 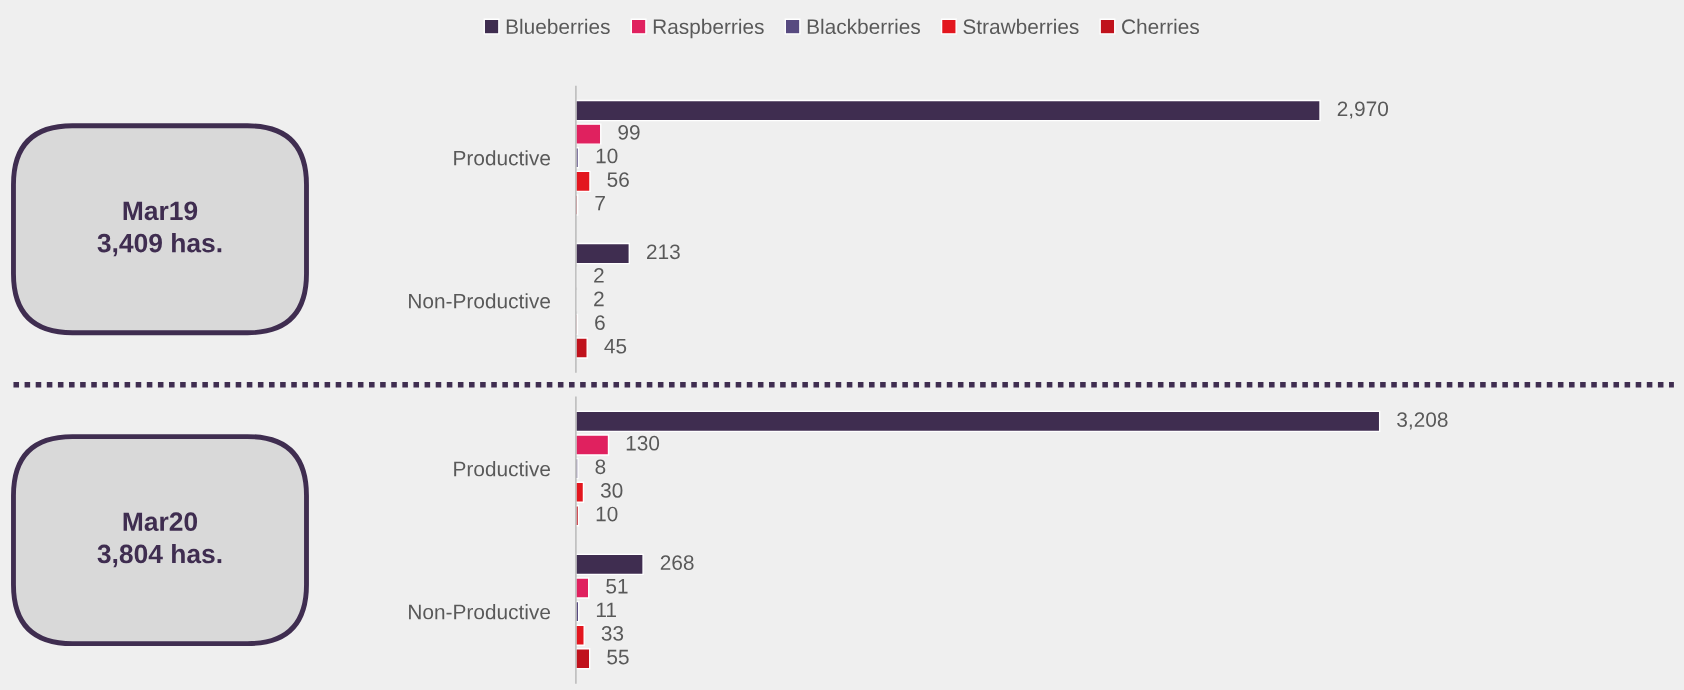 What do you see at coordinates (677, 562) in the screenshot?
I see `data-label: 268` at bounding box center [677, 562].